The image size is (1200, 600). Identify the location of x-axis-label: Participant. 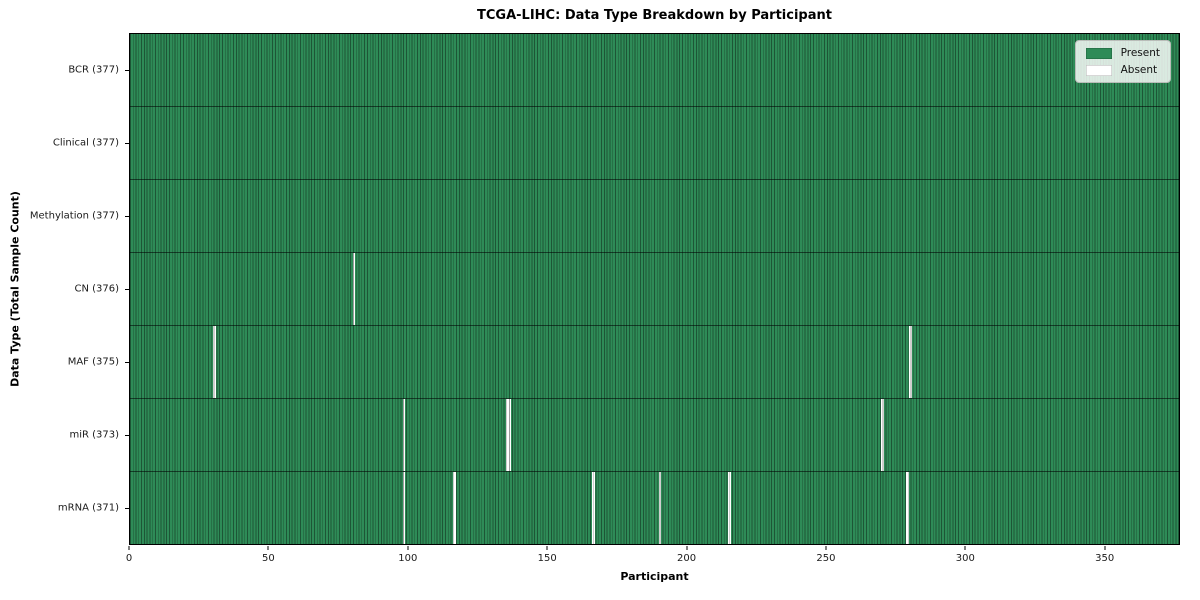
(654, 576).